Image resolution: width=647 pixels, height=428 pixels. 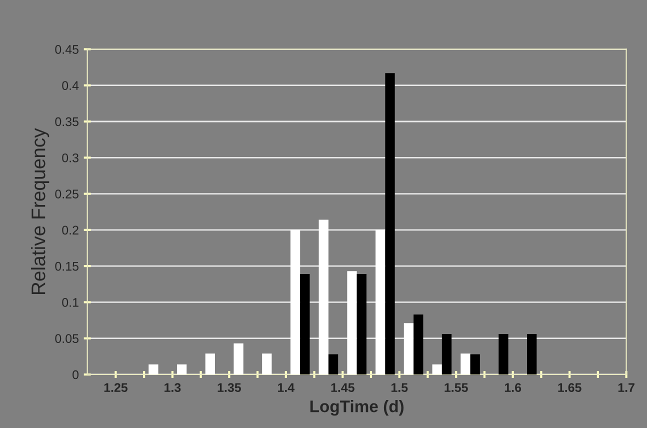 What do you see at coordinates (70, 302) in the screenshot?
I see `y-tick-label: 0.1` at bounding box center [70, 302].